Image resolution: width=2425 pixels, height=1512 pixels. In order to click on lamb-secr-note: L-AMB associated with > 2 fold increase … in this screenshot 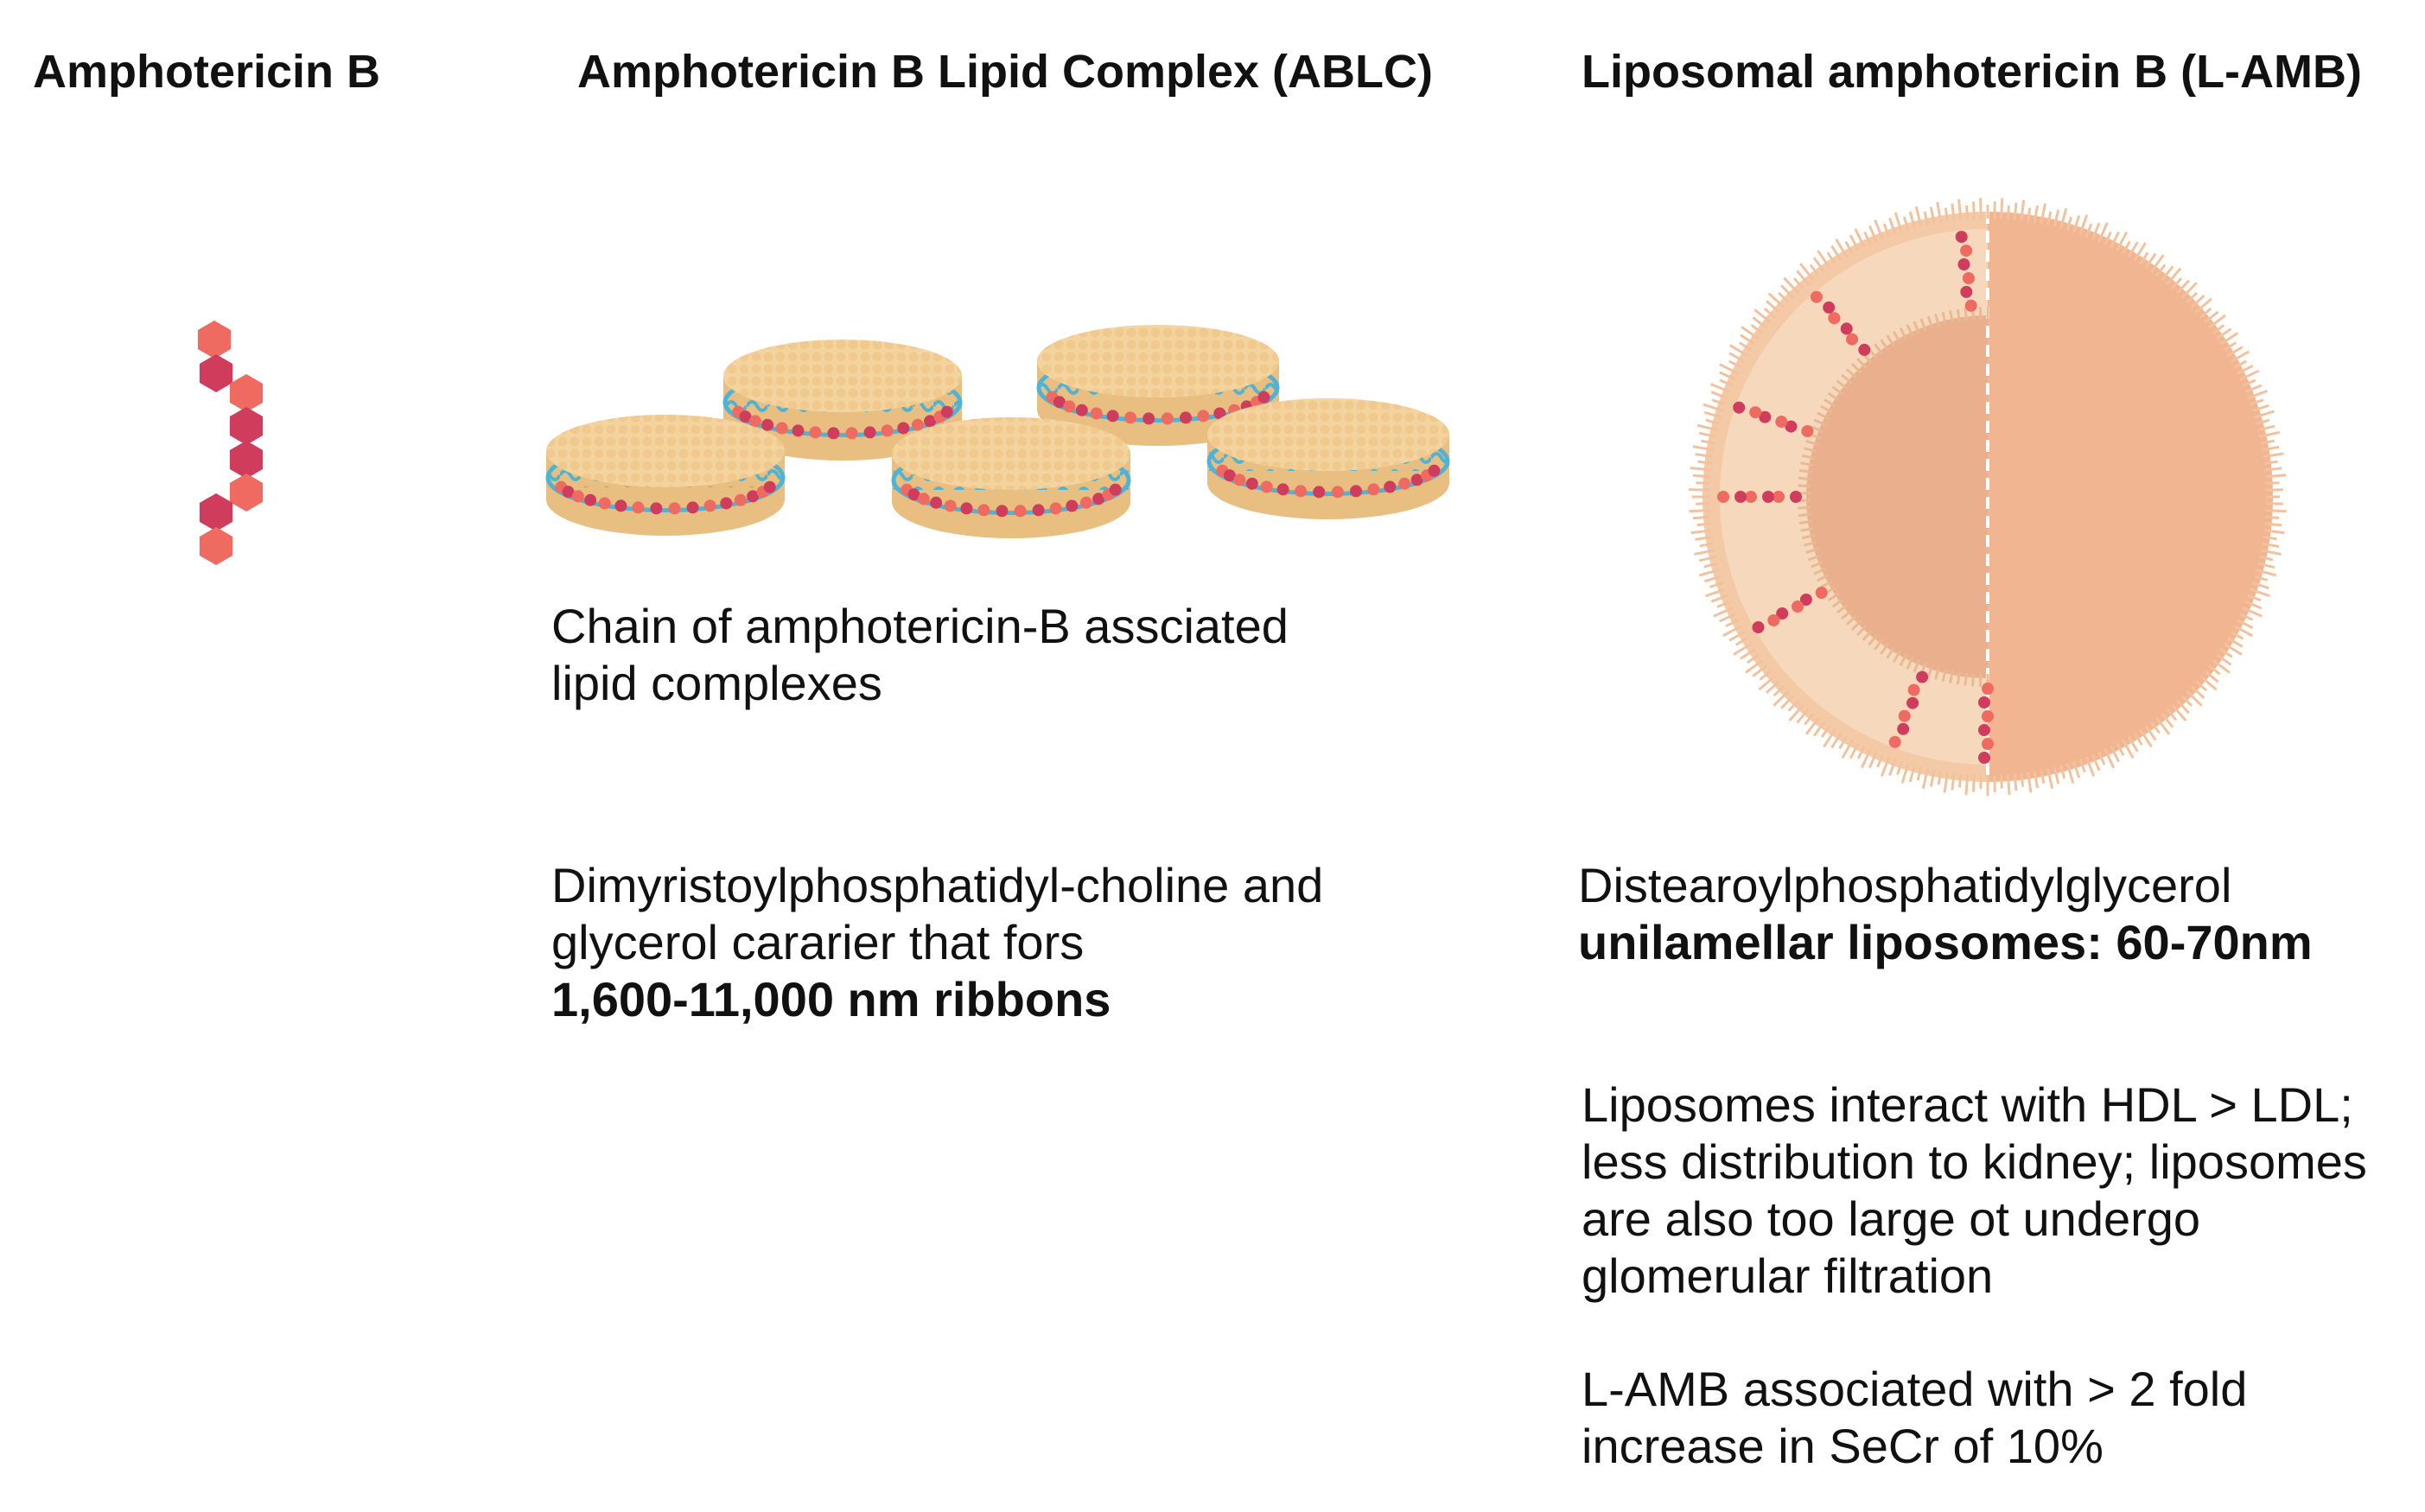, I will do `click(1915, 1417)`.